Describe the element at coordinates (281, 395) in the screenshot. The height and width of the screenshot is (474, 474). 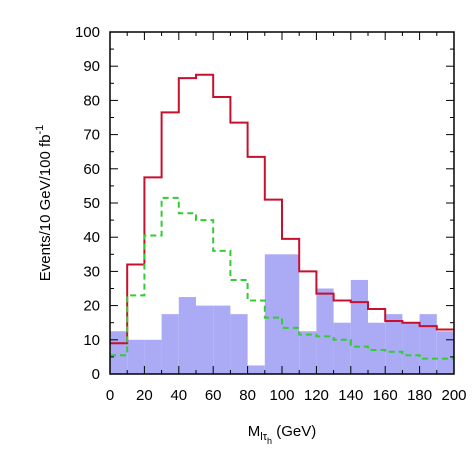
I see `x-tick-label: 100` at that location.